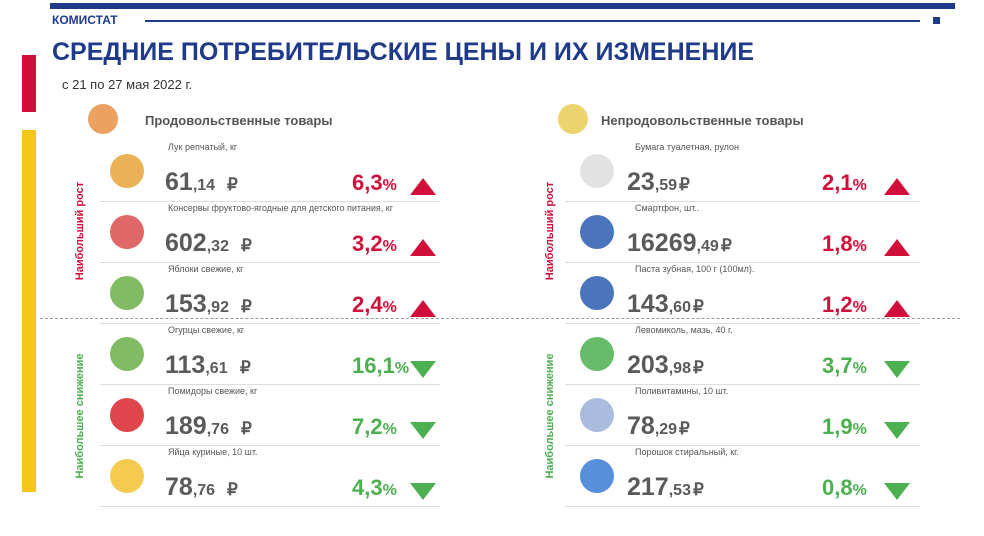 The image size is (984, 536). Describe the element at coordinates (29, 311) in the screenshot. I see `accent-yellow` at that location.